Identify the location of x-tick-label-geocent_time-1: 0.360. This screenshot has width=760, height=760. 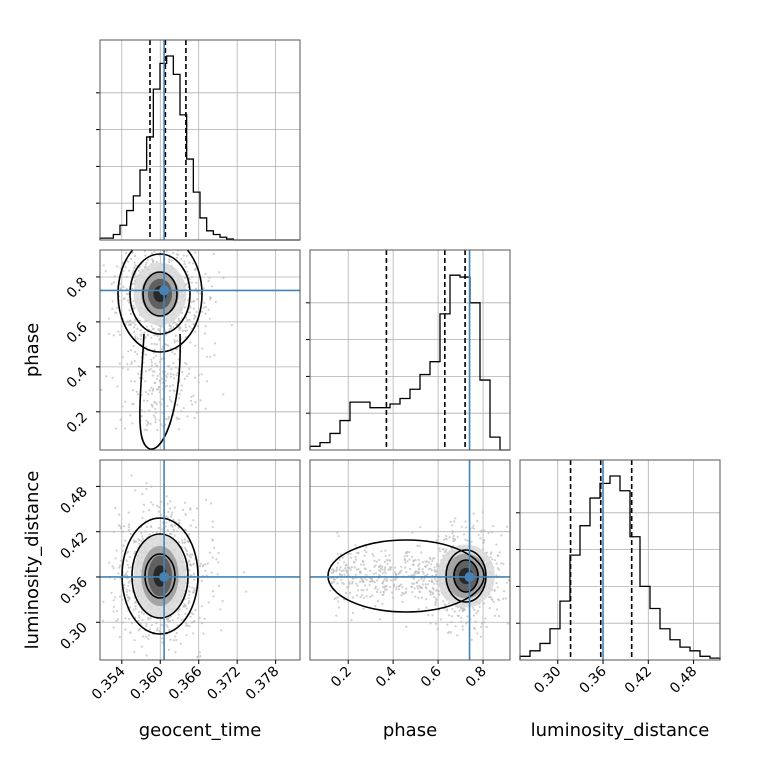
(147, 684).